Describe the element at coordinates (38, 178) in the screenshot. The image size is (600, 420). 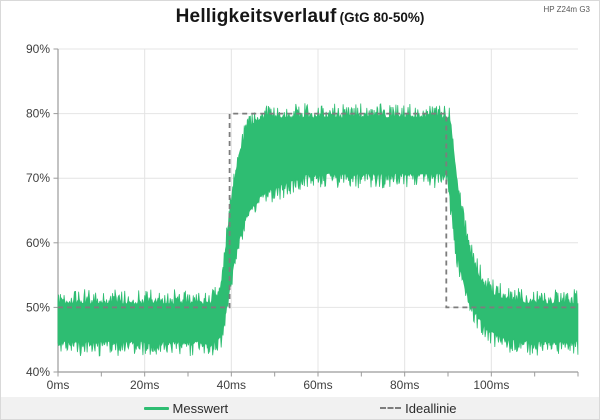
I see `svg-text: 70%` at that location.